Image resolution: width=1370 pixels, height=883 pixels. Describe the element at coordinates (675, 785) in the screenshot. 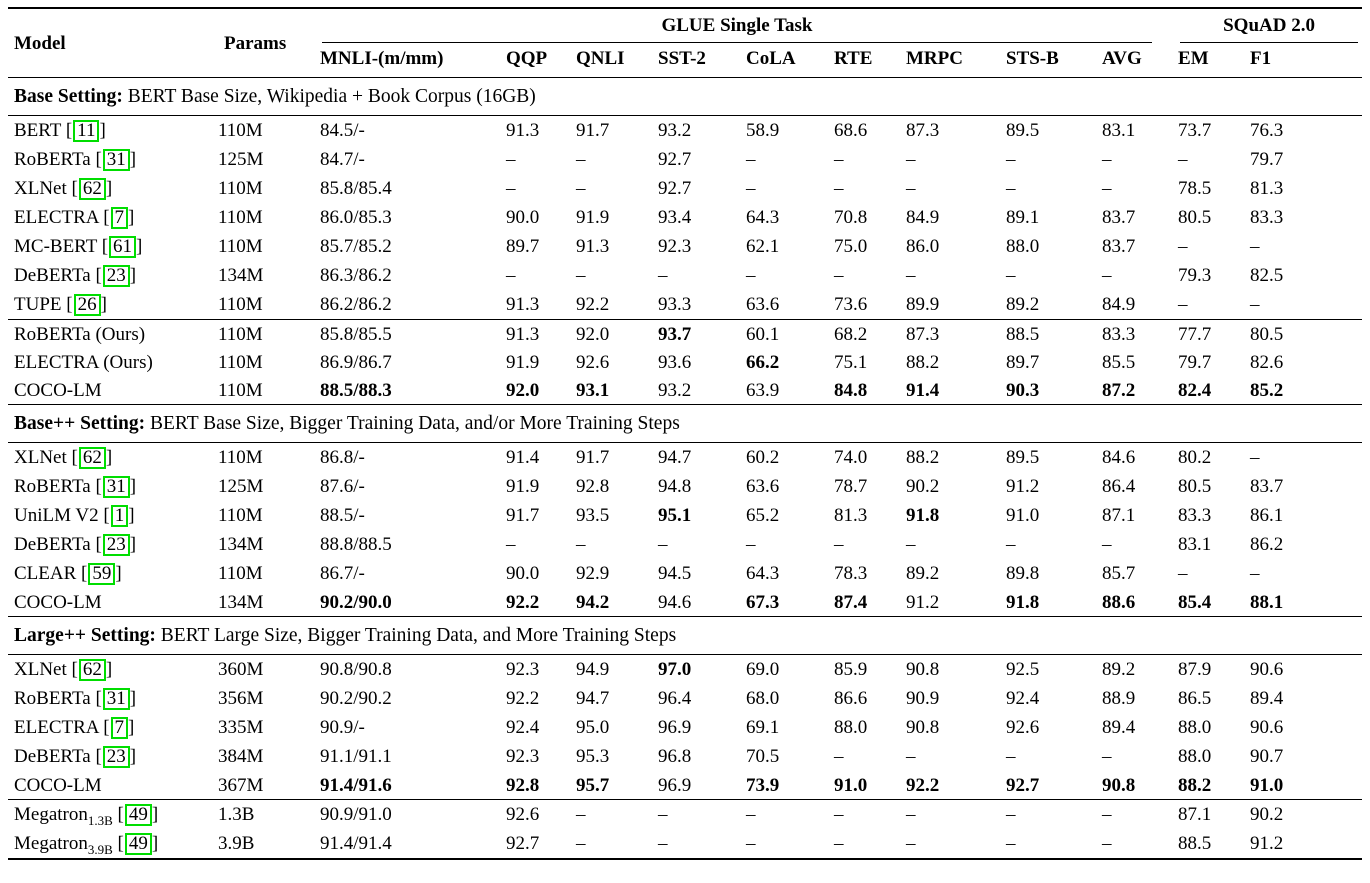

I see `metric-value: 96.9` at that location.